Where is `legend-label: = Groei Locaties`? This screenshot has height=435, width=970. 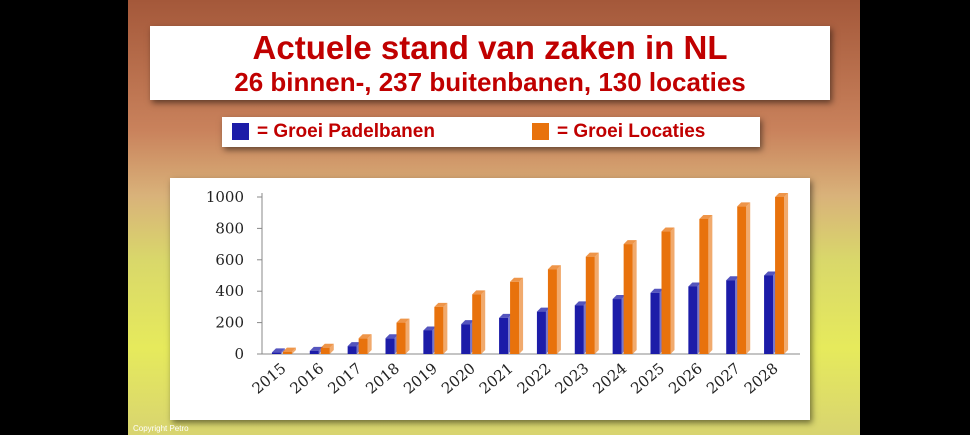 legend-label: = Groei Locaties is located at coordinates (631, 131).